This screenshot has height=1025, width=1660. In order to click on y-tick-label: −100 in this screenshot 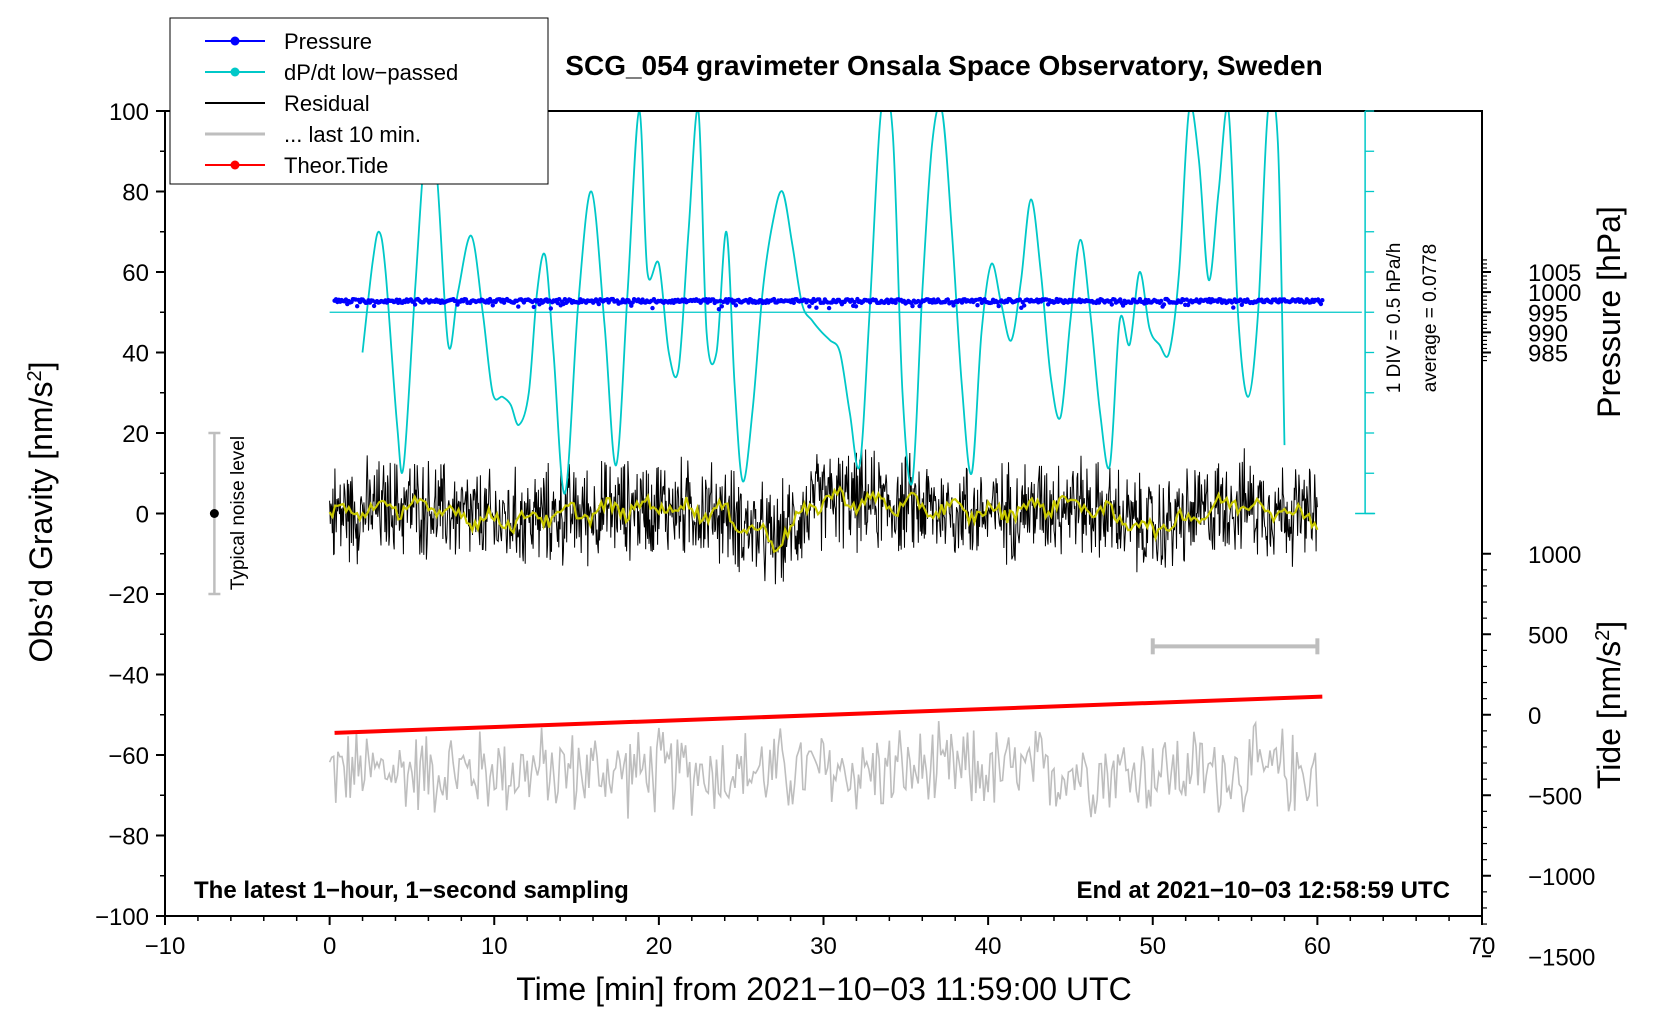, I will do `click(122, 917)`.